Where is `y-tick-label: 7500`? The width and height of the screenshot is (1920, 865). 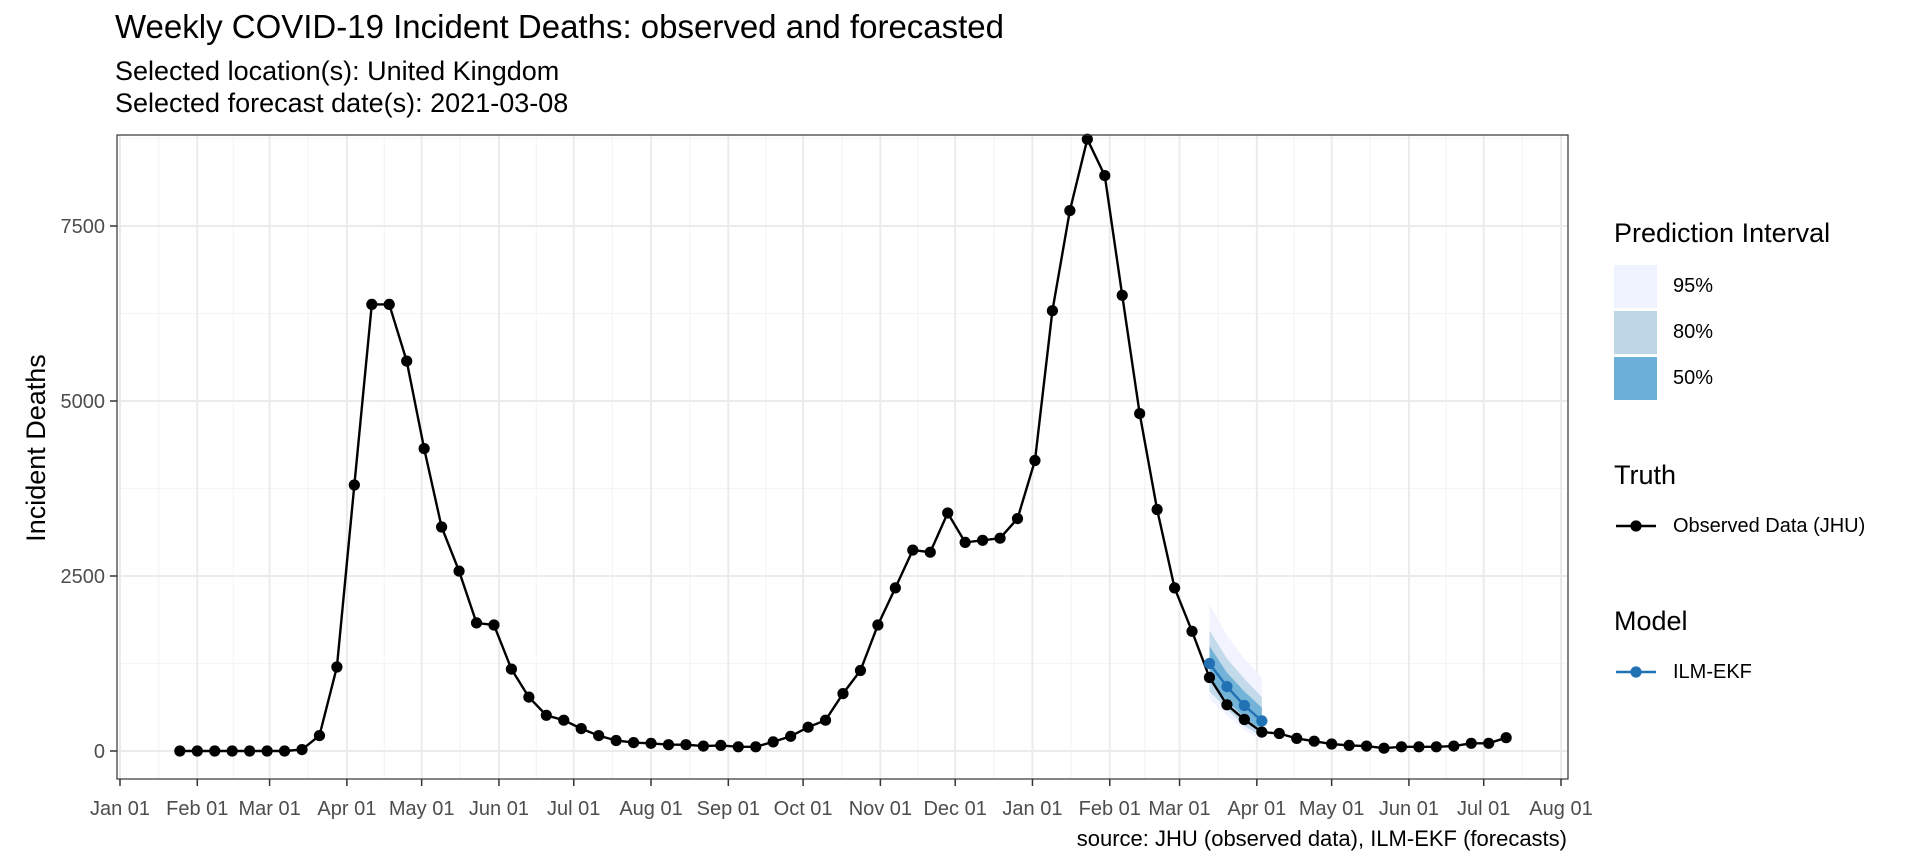 y-tick-label: 7500 is located at coordinates (83, 227).